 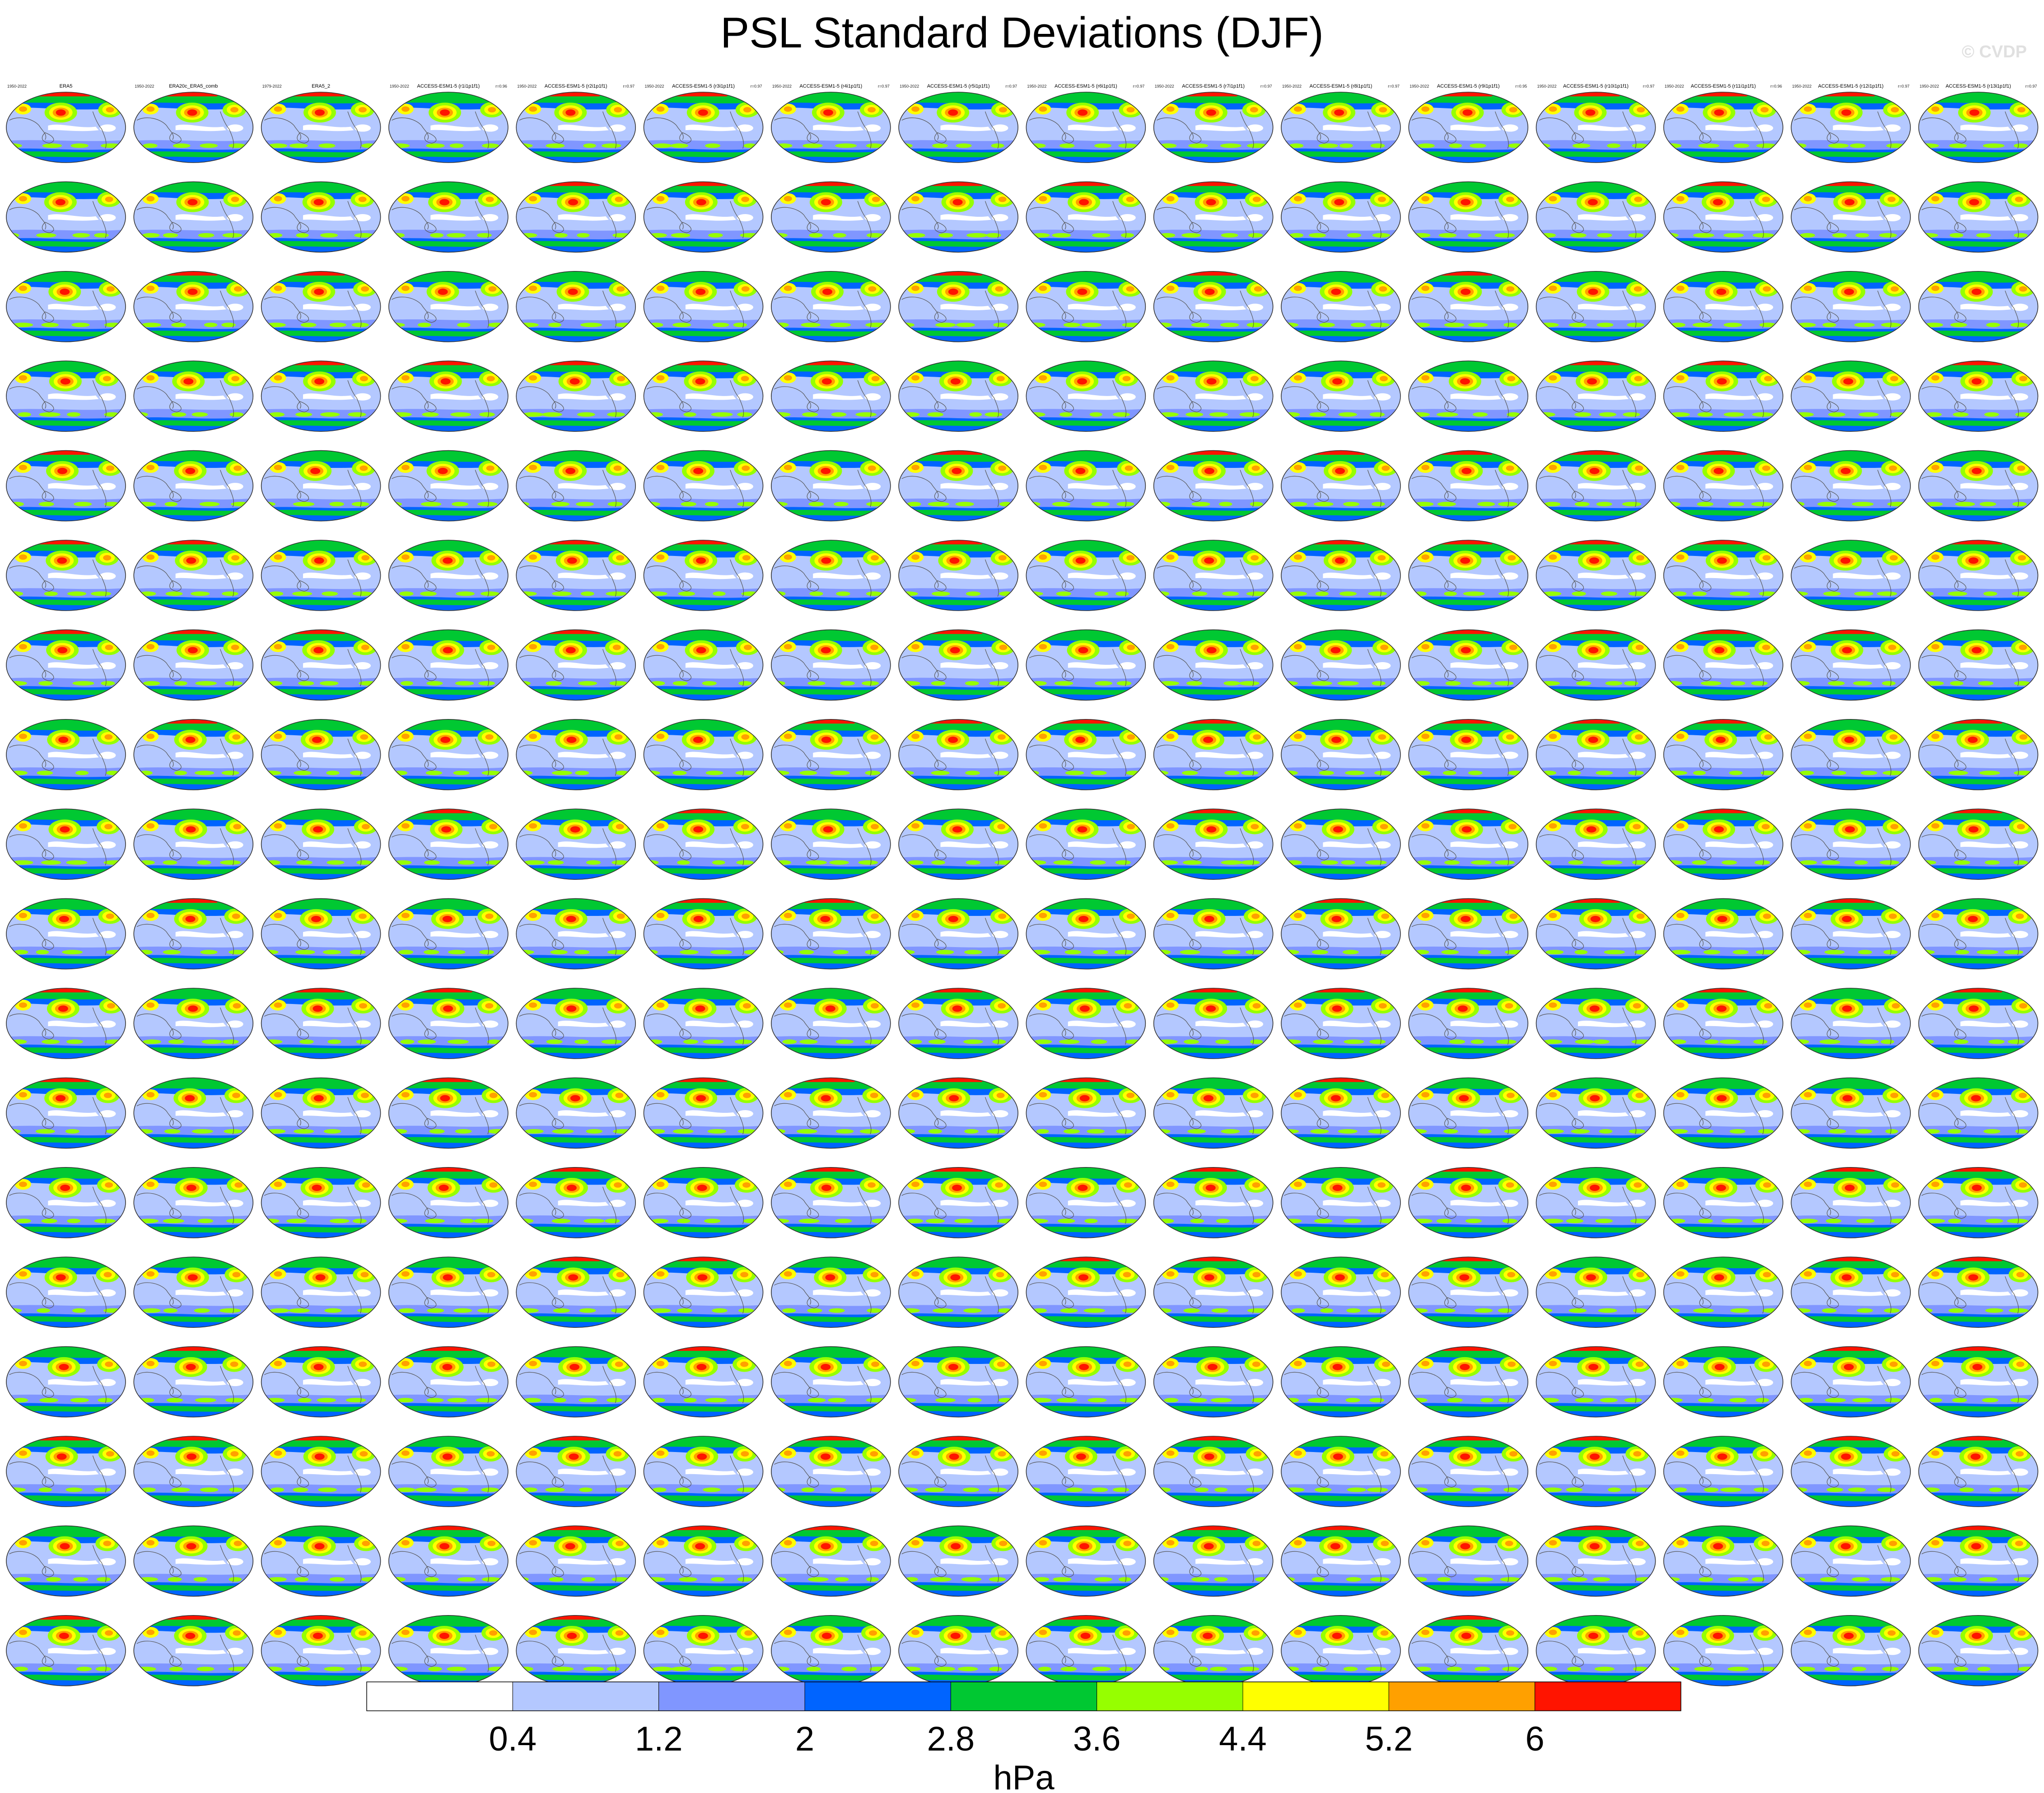 I want to click on map-panel-r10-c8, so click(x=958, y=934).